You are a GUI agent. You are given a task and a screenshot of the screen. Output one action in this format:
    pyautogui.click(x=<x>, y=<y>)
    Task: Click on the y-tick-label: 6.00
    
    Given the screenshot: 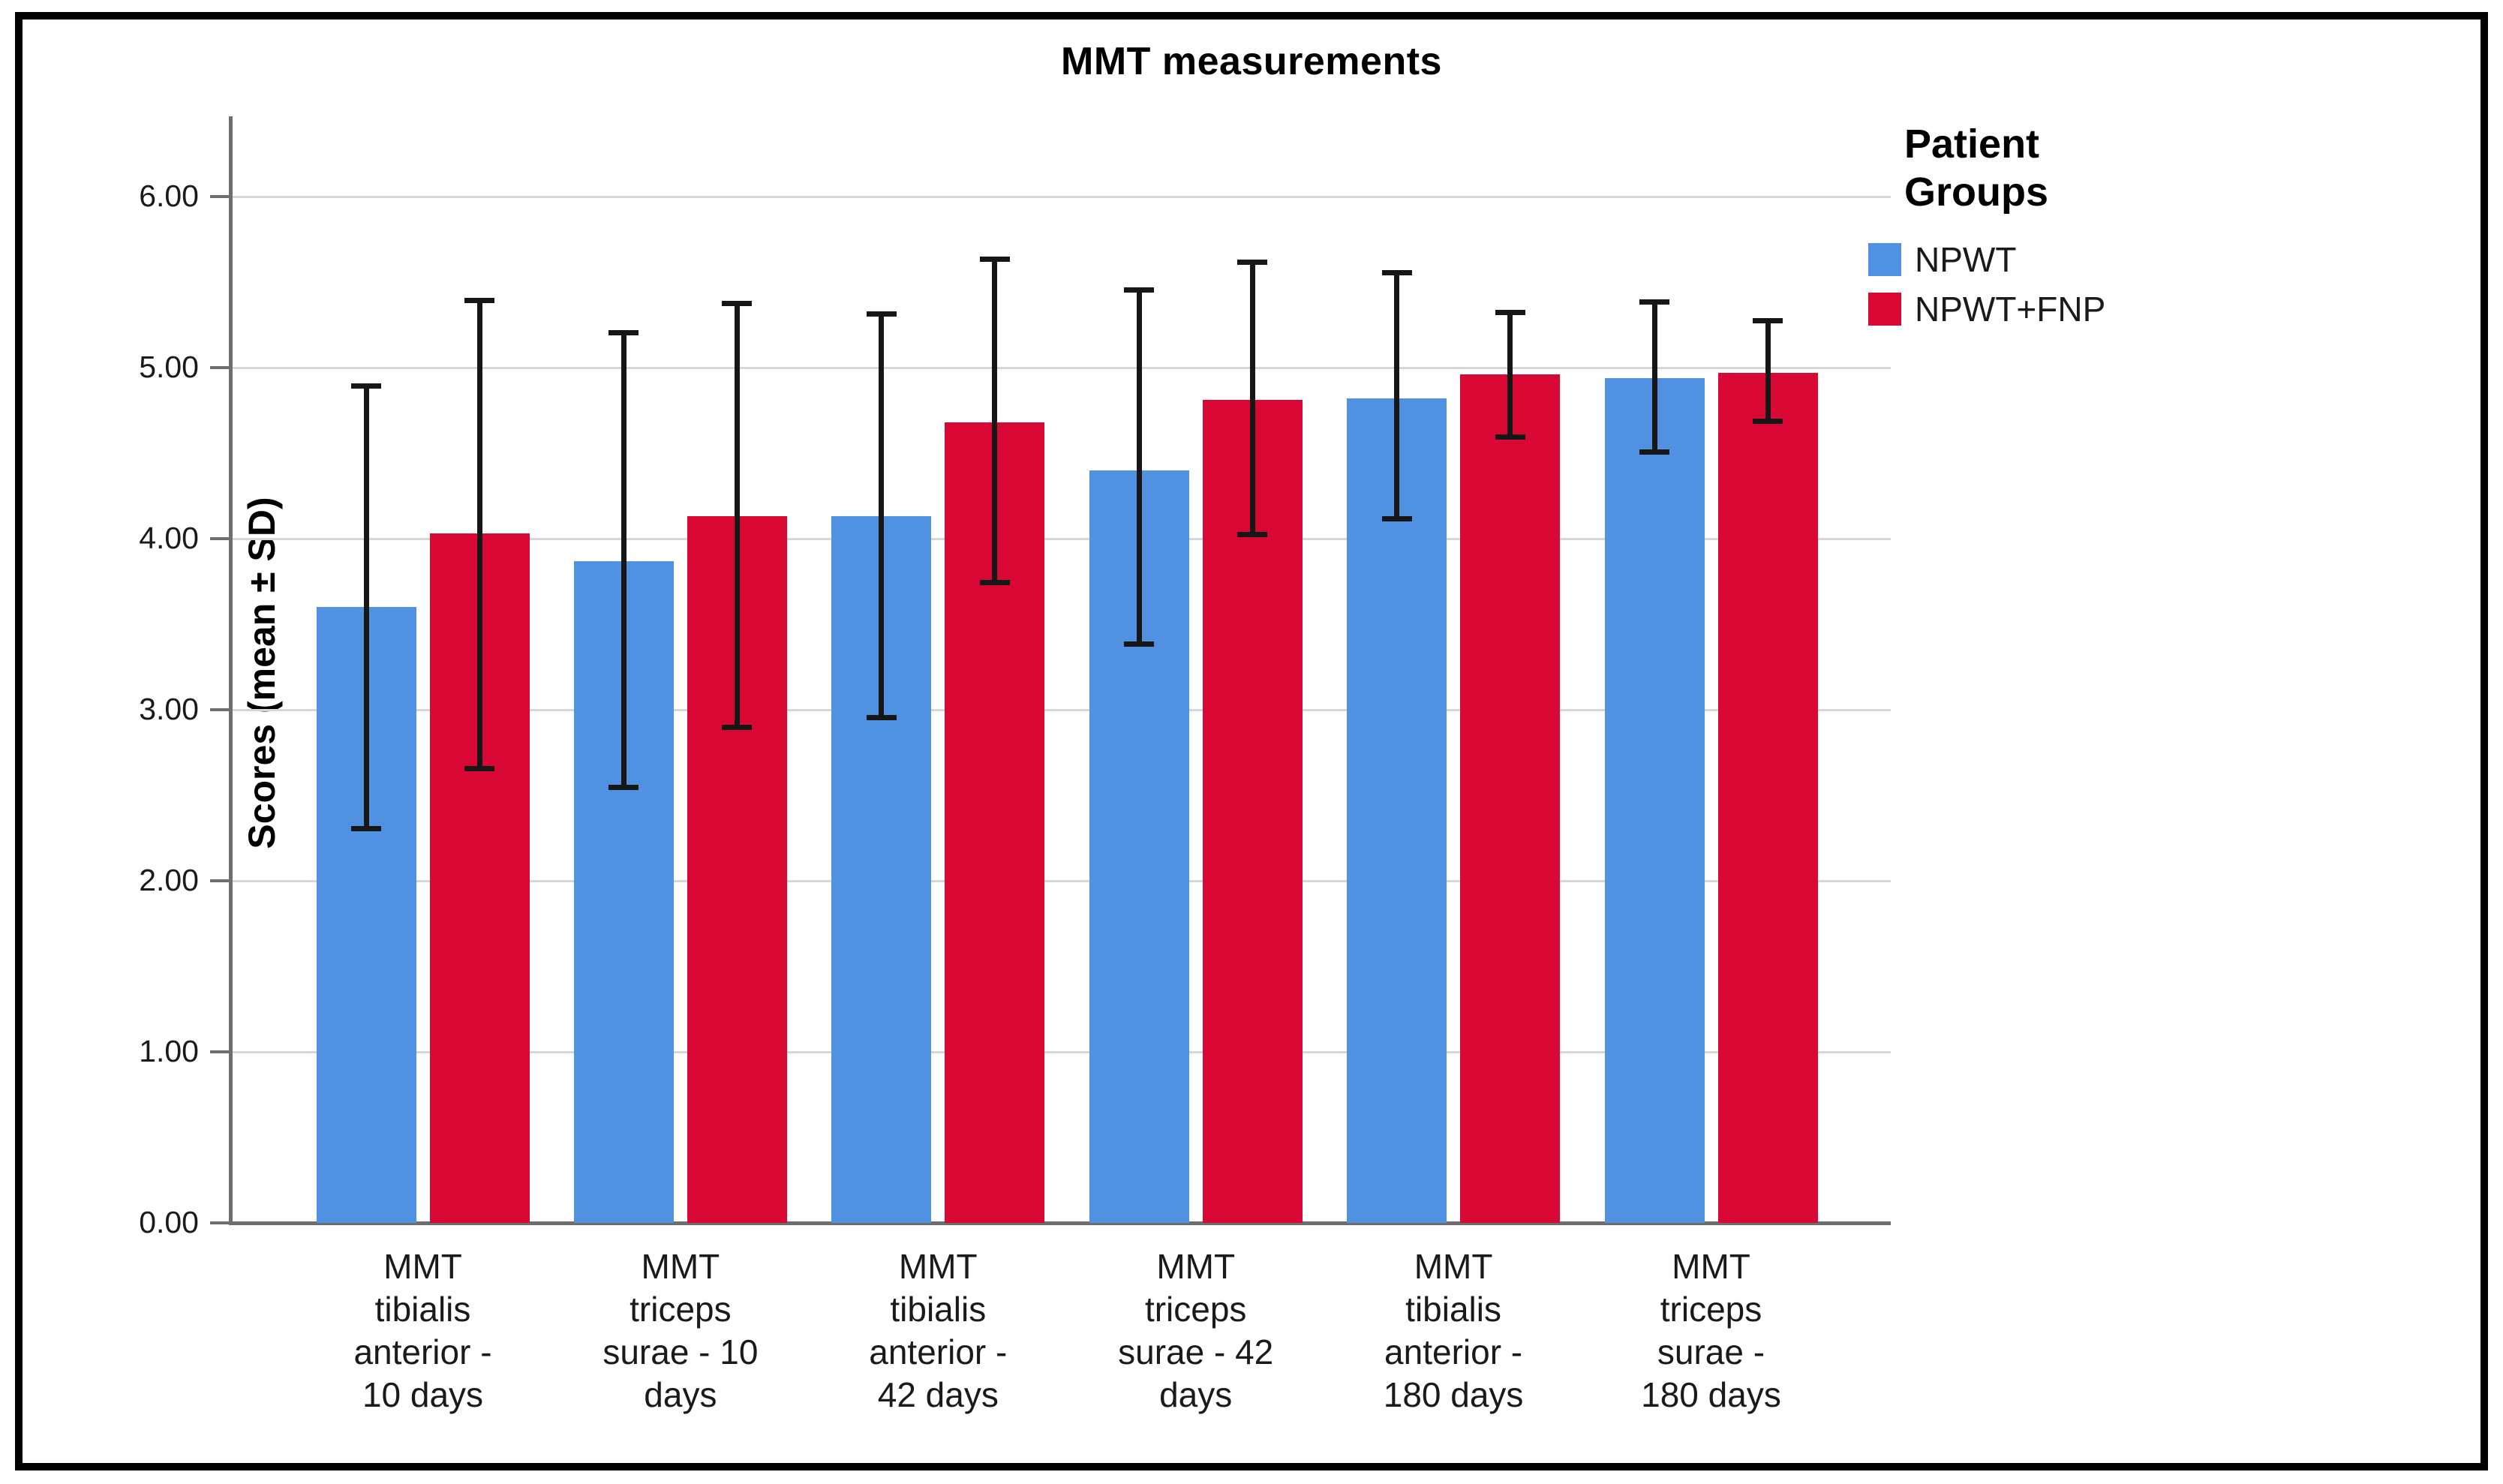 What is the action you would take?
    pyautogui.click(x=169, y=196)
    